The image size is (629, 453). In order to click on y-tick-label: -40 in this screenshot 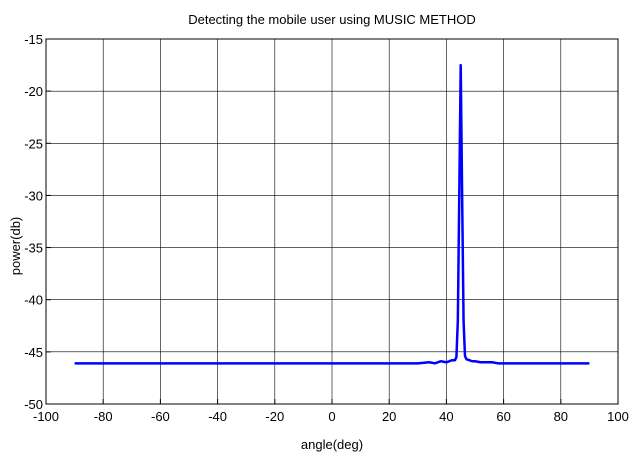, I will do `click(33, 300)`.